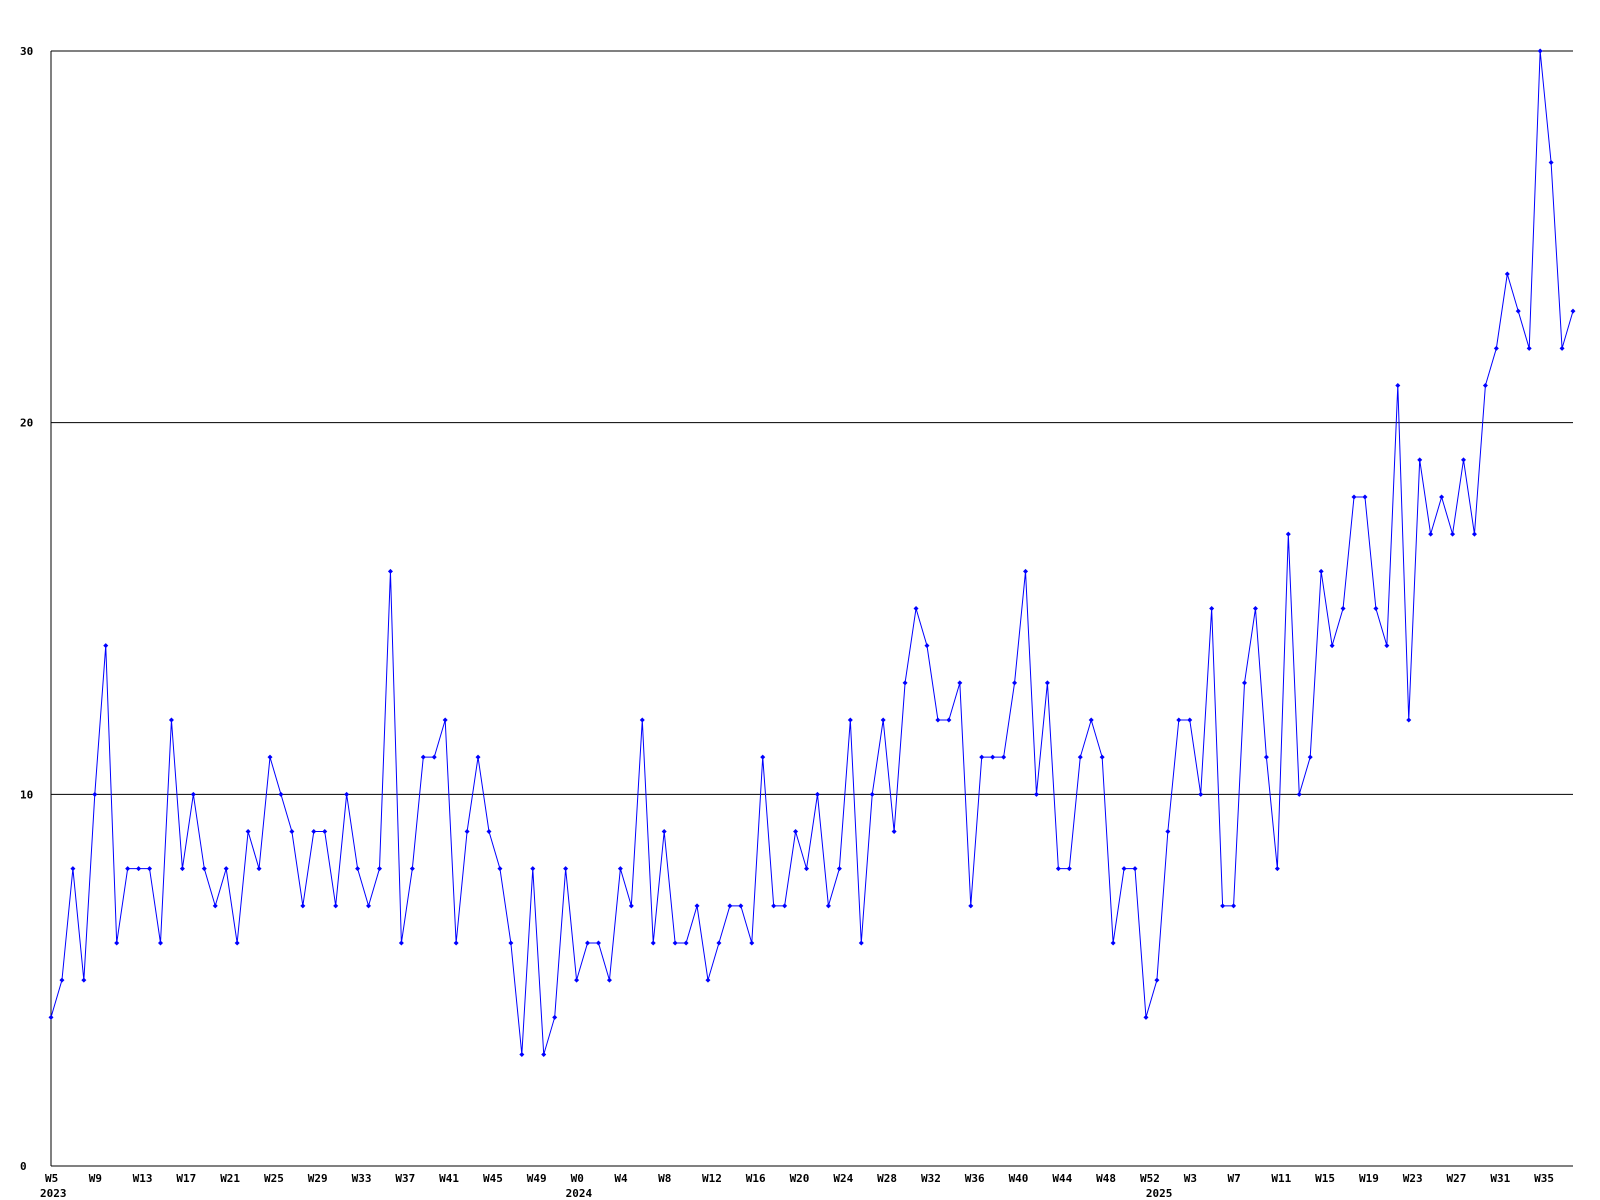 The height and width of the screenshot is (1200, 1600). What do you see at coordinates (579, 1193) in the screenshot?
I see `year-label: 2024` at bounding box center [579, 1193].